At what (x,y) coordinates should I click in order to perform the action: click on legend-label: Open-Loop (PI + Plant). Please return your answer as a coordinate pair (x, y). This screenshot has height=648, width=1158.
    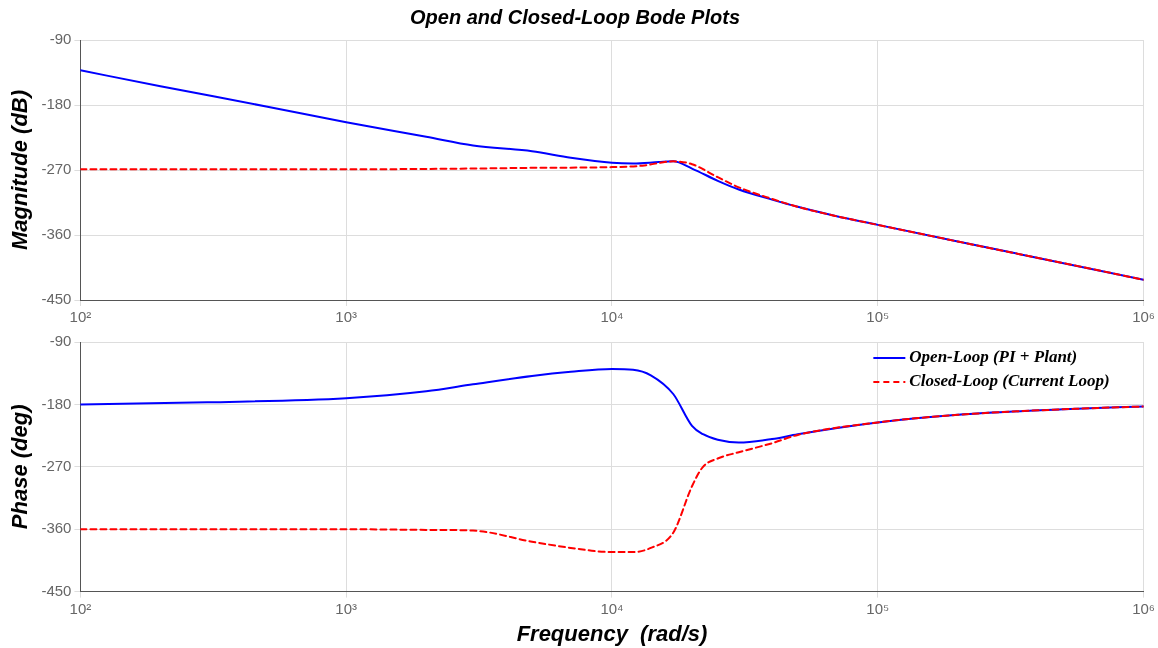
    Looking at the image, I should click on (993, 357).